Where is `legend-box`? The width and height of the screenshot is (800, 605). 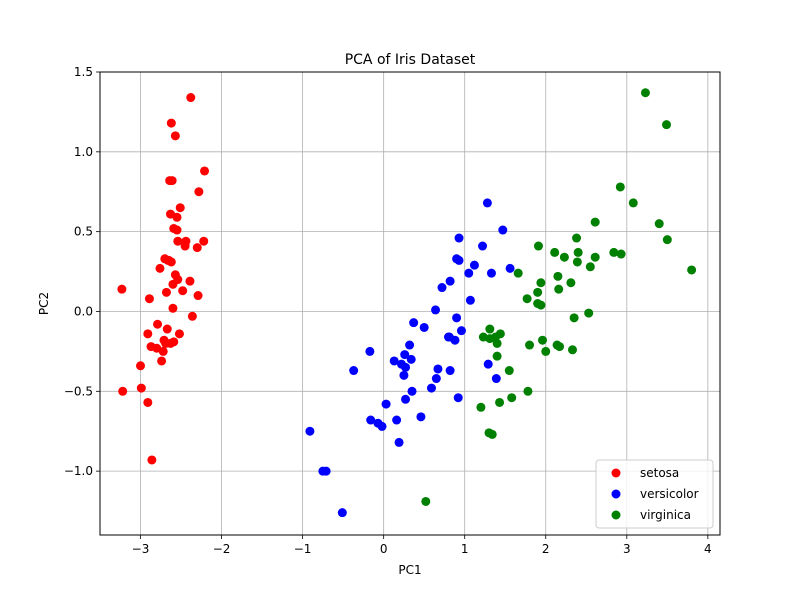
legend-box is located at coordinates (654, 494).